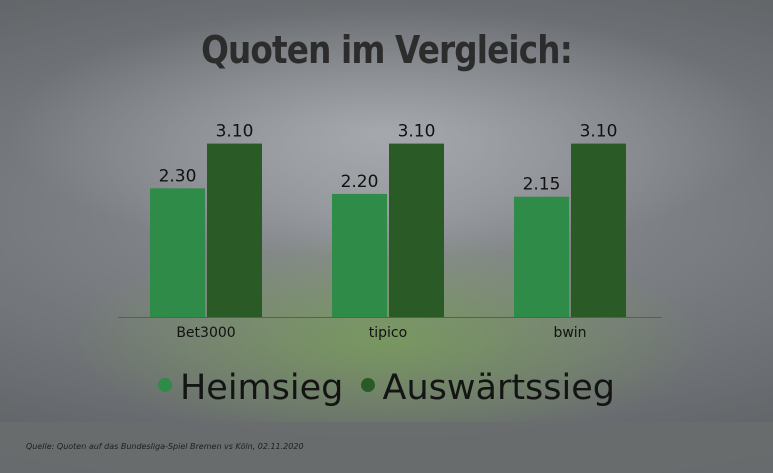  I want to click on legend-item-auswaertssieg: Auswärtssieg, so click(488, 388).